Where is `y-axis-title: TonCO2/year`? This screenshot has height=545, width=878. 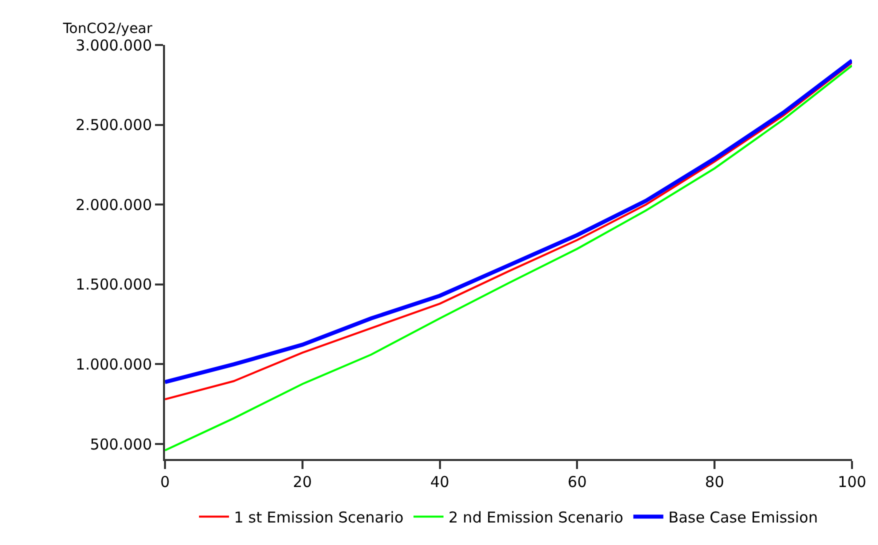
y-axis-title: TonCO2/year is located at coordinates (107, 29).